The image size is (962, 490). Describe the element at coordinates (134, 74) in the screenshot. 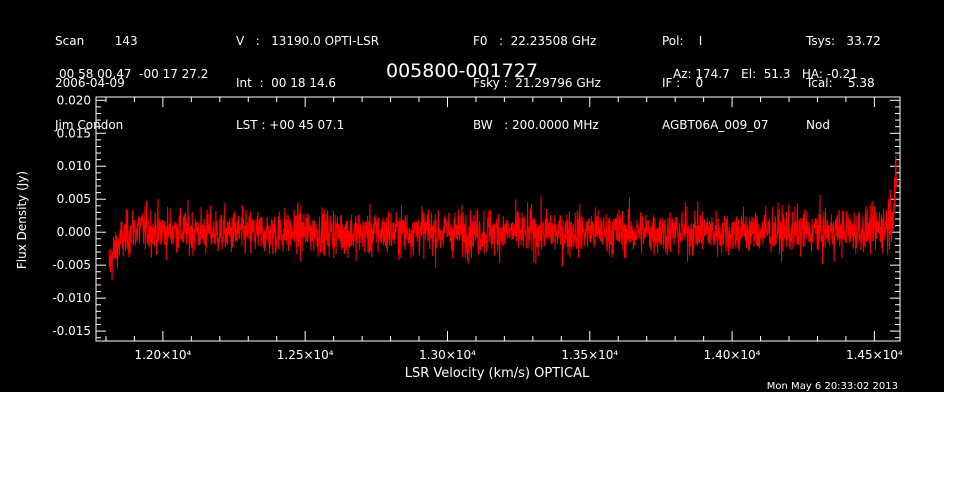

I see `source-coordinates: 00 58 00.47 -00 17 27.2` at that location.